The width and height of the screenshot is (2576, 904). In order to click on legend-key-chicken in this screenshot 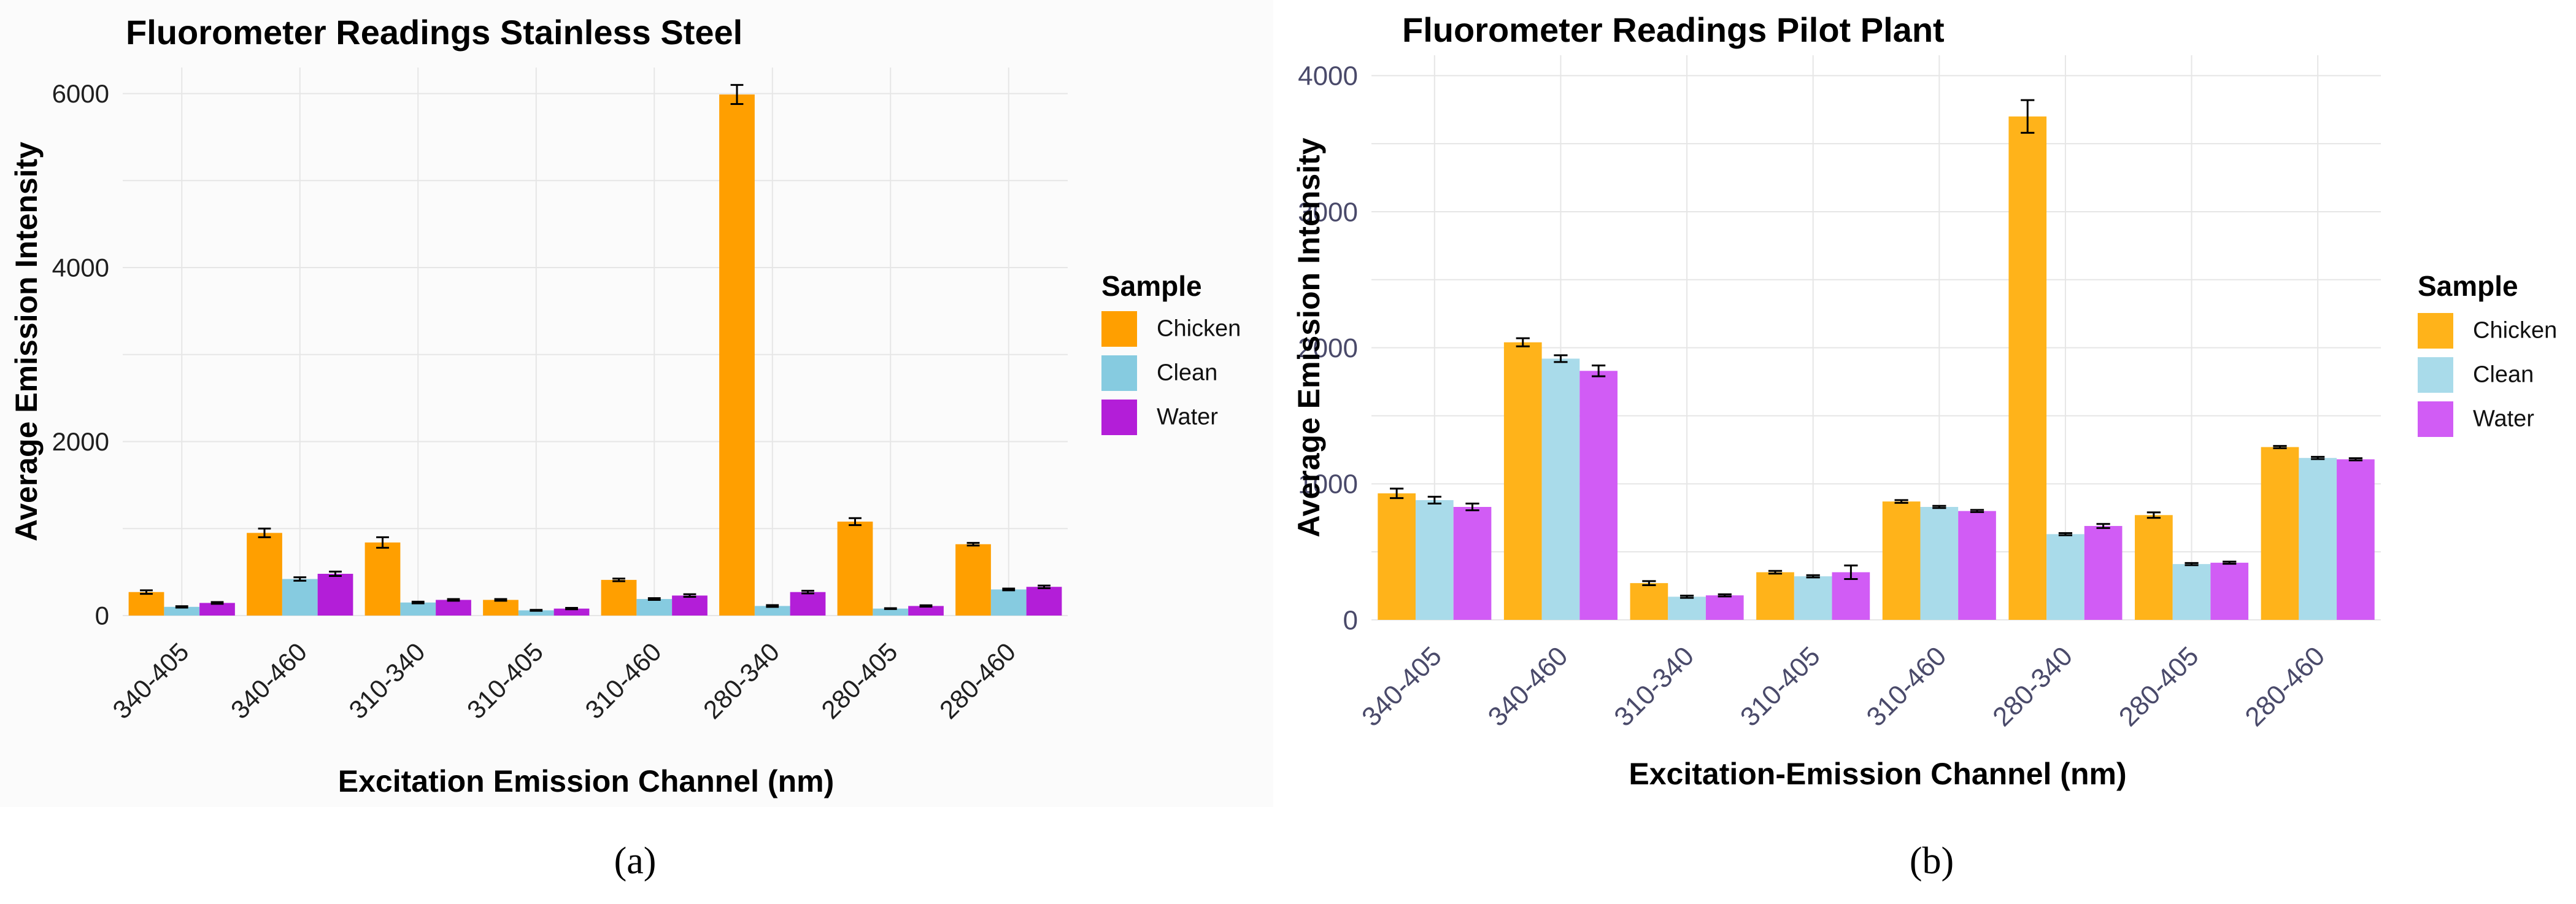, I will do `click(2435, 331)`.